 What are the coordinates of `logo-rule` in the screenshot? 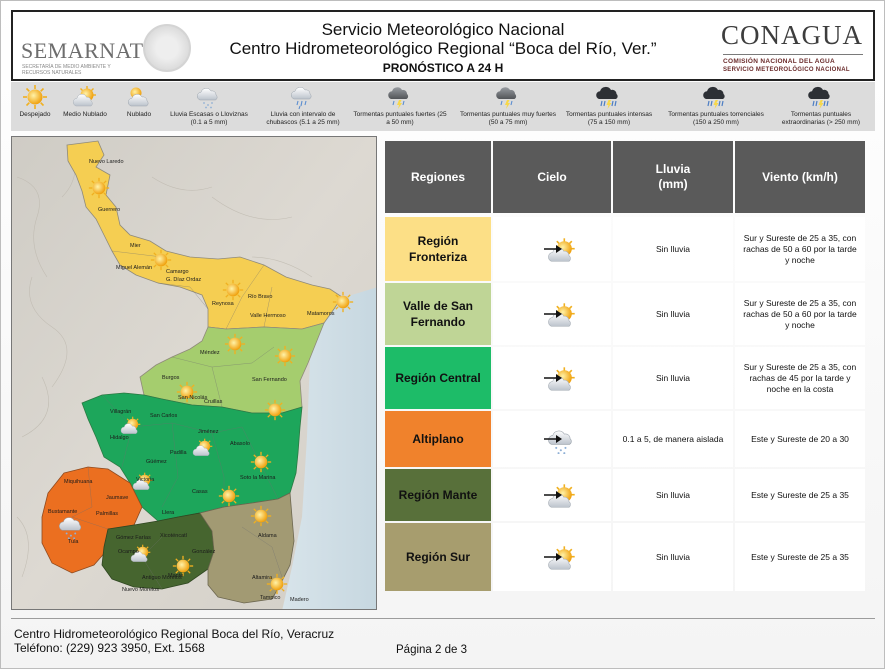 It's located at (793, 54).